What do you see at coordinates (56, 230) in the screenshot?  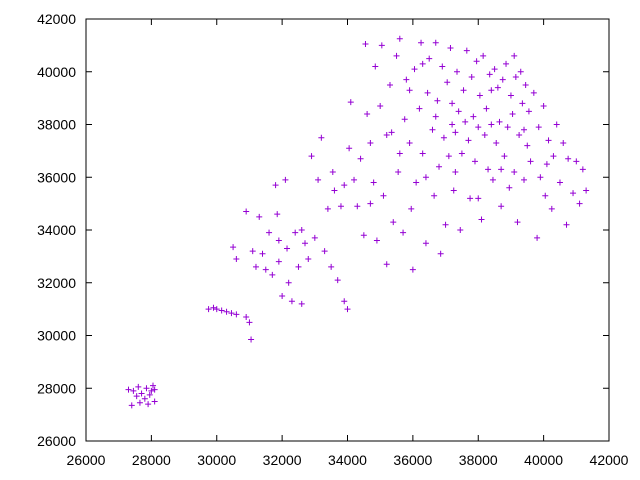 I see `y-tick-label: 34000` at bounding box center [56, 230].